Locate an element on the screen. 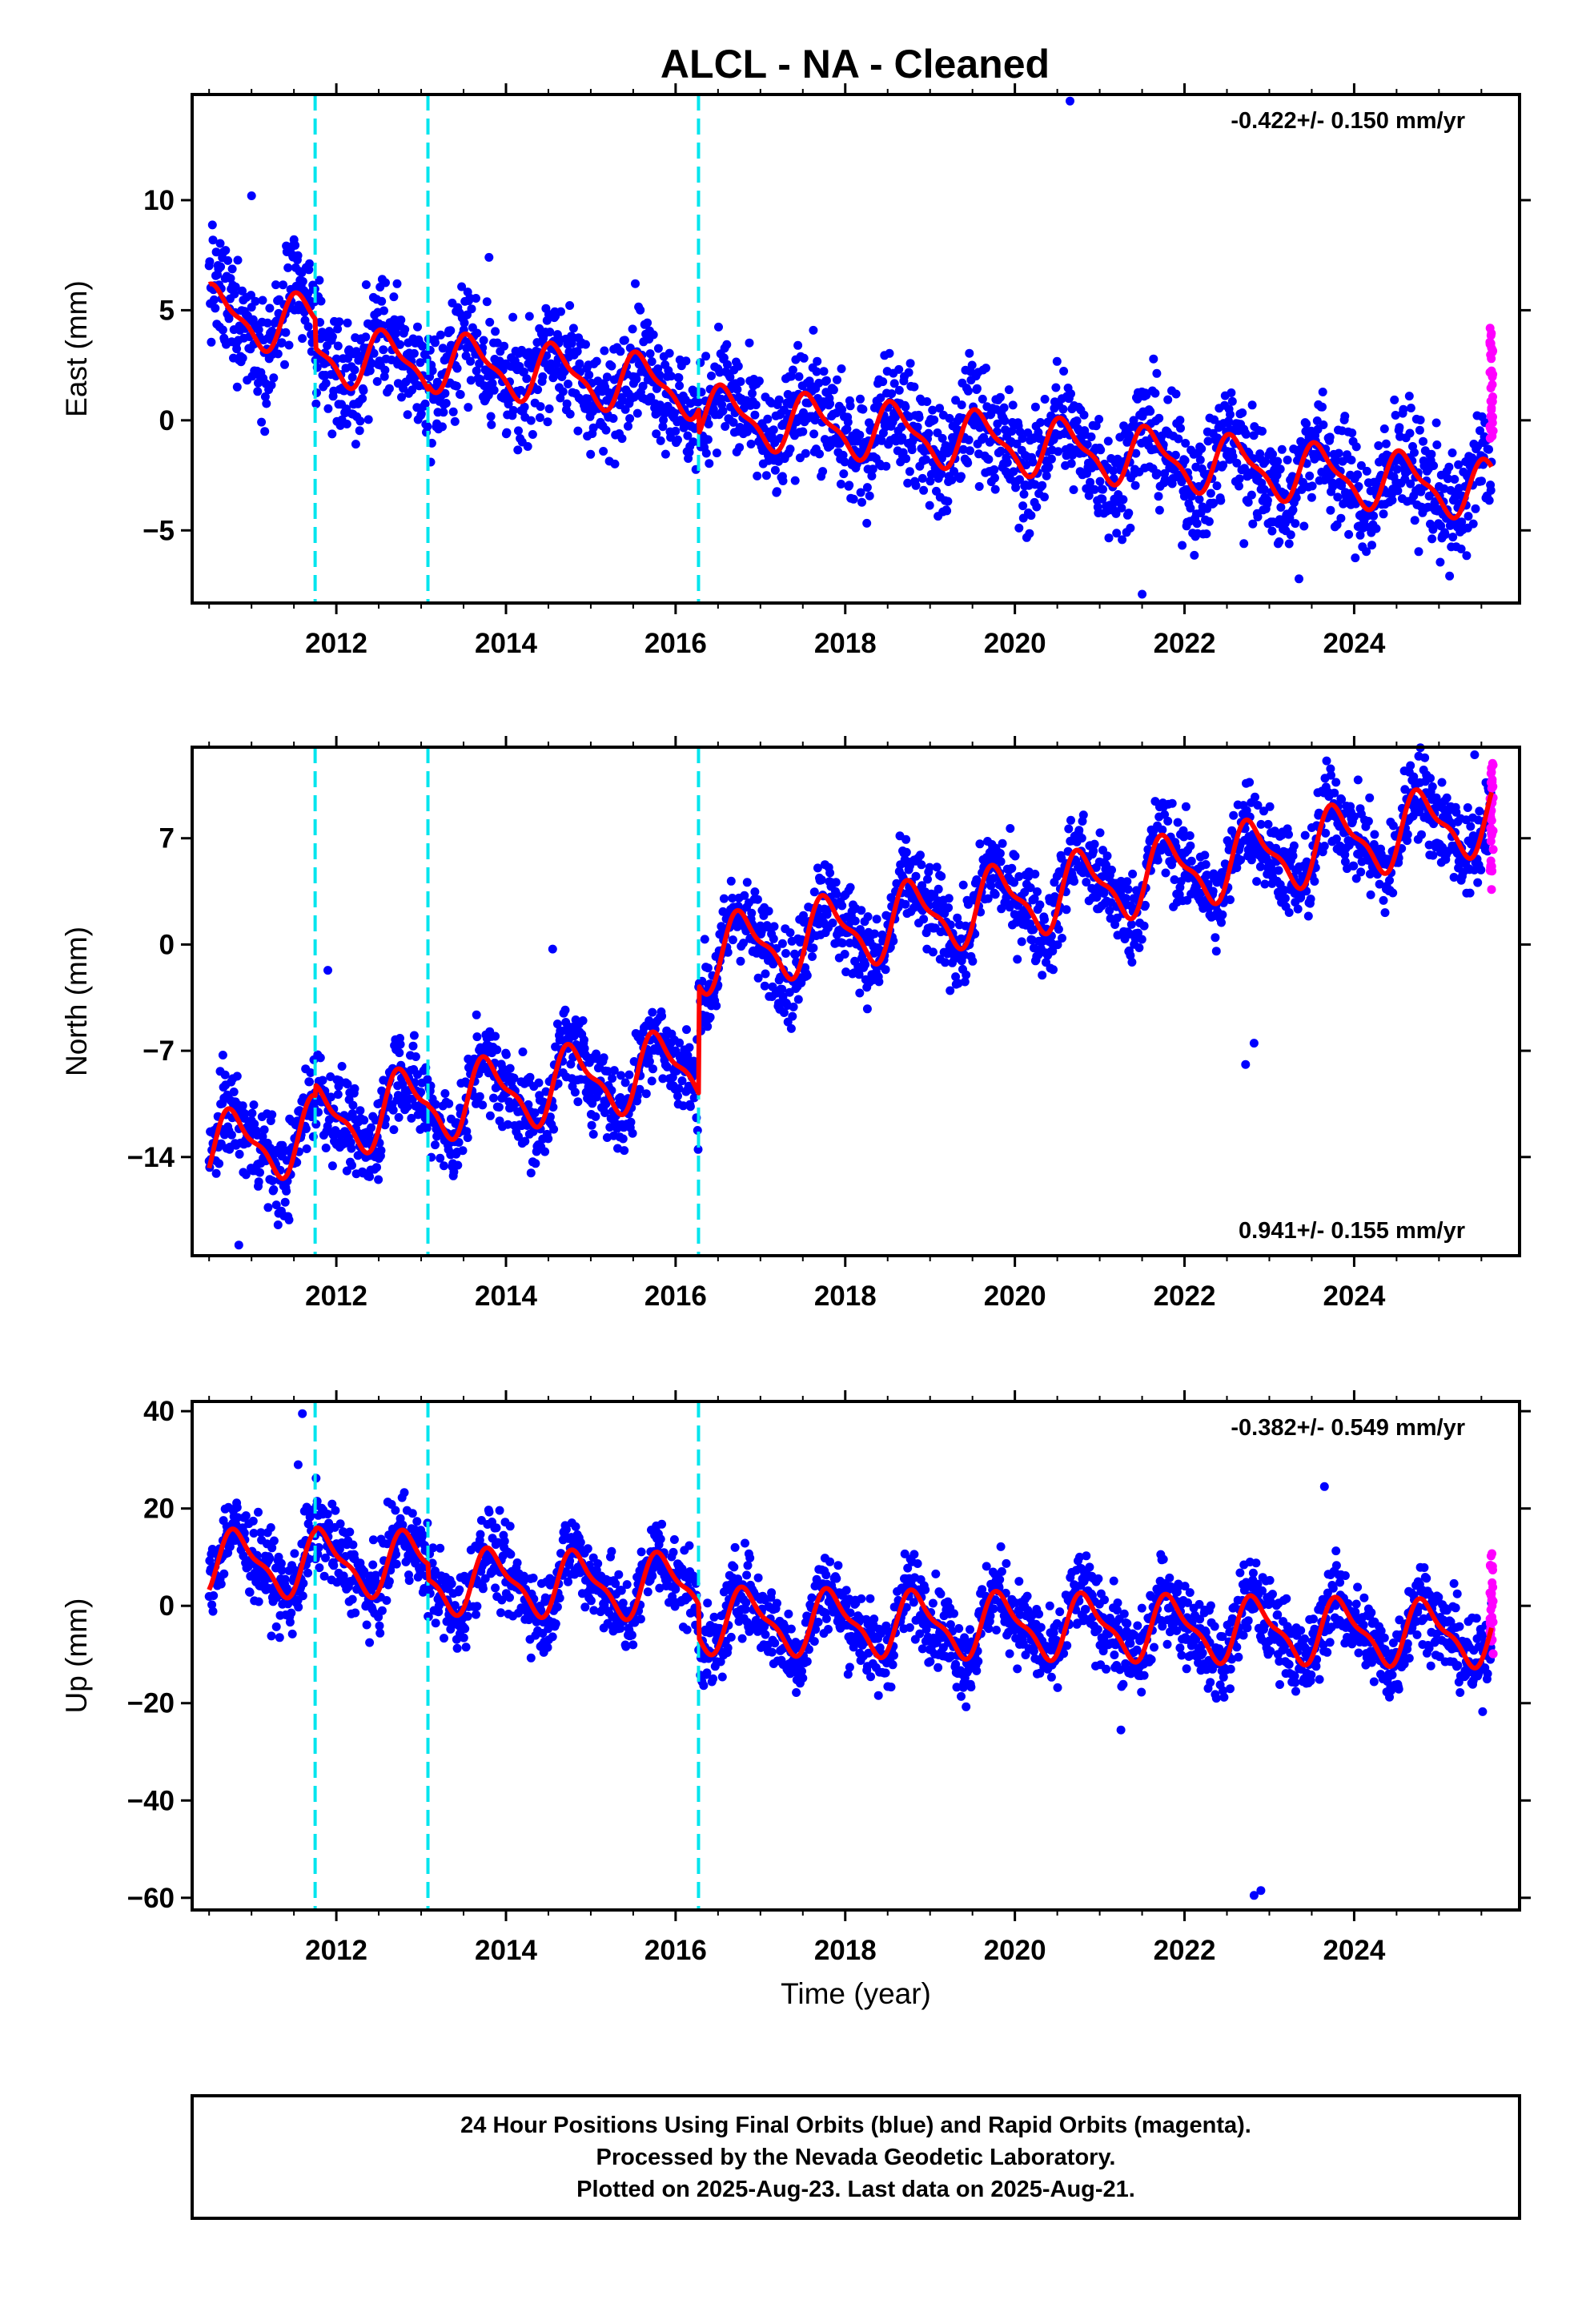  east-outlier-point is located at coordinates (1244, 544).